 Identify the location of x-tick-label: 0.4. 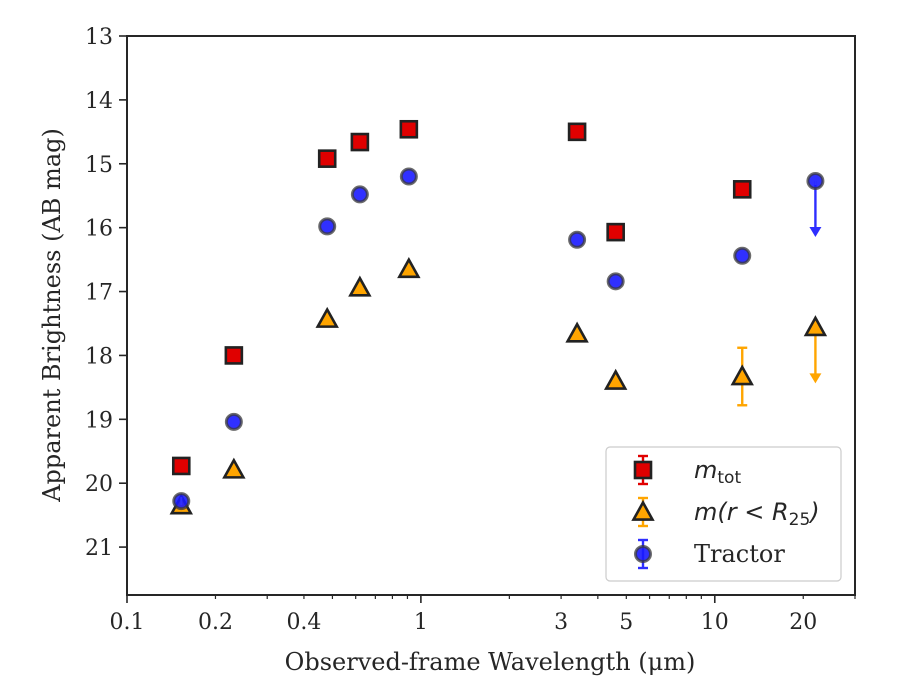
(303, 622).